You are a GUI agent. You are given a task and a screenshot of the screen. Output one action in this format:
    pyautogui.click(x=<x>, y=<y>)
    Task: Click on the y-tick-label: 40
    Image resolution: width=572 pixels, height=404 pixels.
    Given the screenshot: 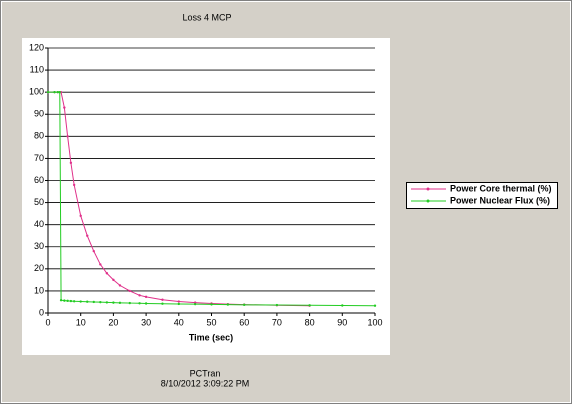 What is the action you would take?
    pyautogui.click(x=39, y=224)
    